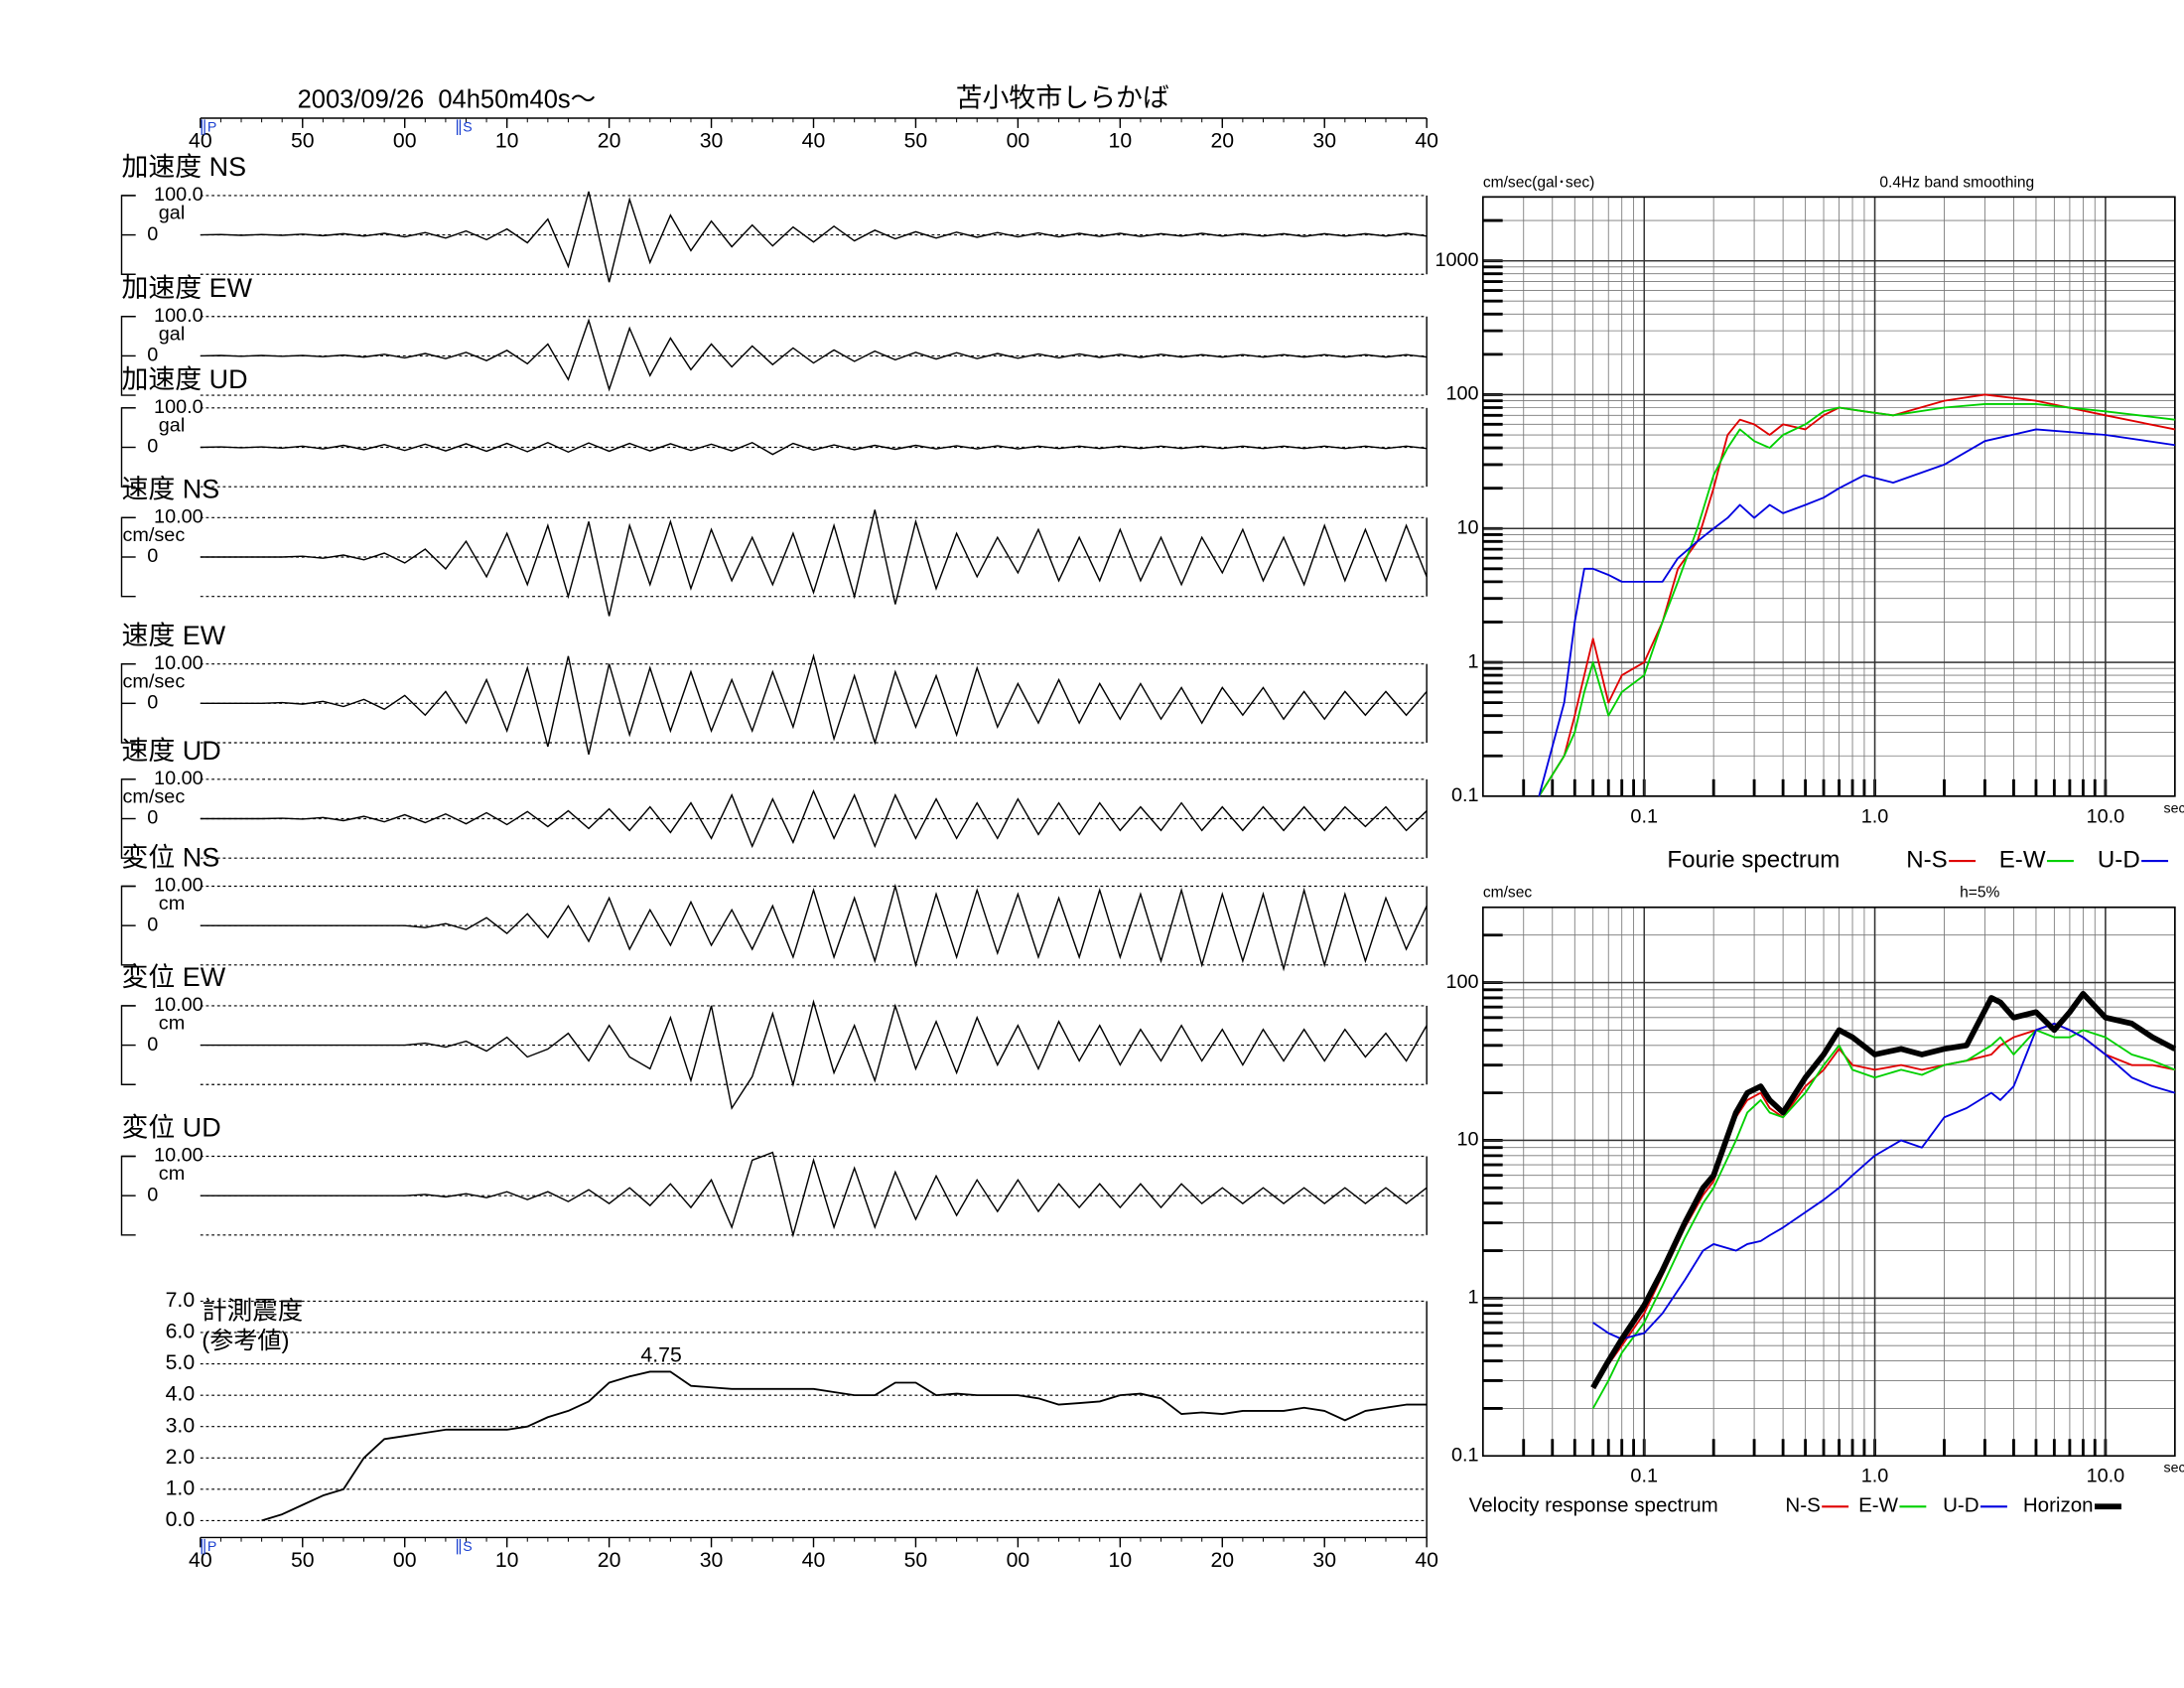 This screenshot has height=1688, width=2184. I want to click on y-tick-label: 1000, so click(1456, 260).